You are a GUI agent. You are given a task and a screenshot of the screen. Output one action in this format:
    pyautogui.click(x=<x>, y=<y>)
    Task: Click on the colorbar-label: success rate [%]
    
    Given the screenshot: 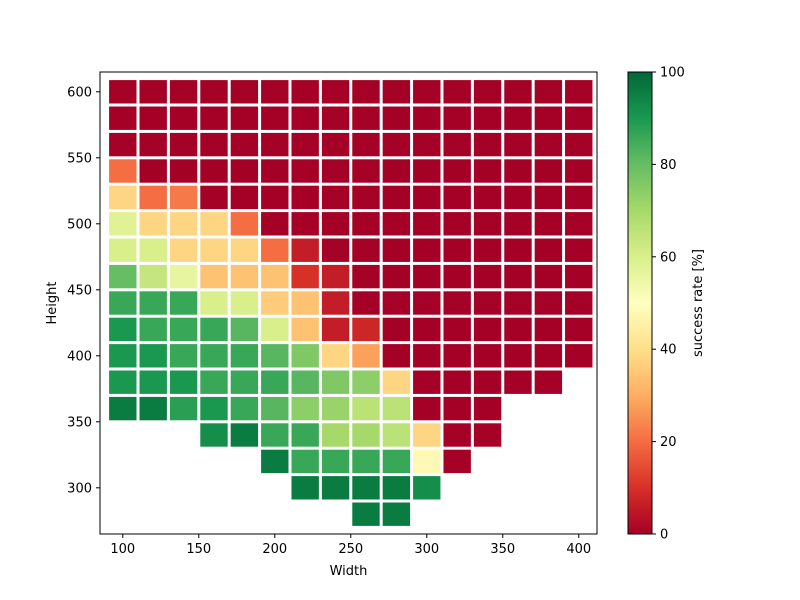 What is the action you would take?
    pyautogui.click(x=698, y=303)
    